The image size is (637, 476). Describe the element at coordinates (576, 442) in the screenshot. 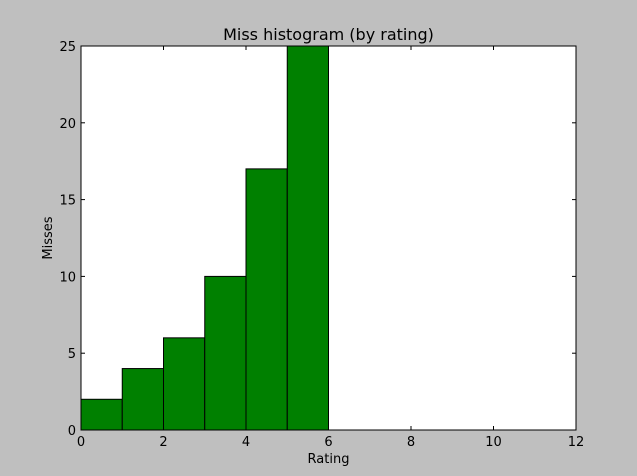

I see `x-tick-label: 12` at that location.